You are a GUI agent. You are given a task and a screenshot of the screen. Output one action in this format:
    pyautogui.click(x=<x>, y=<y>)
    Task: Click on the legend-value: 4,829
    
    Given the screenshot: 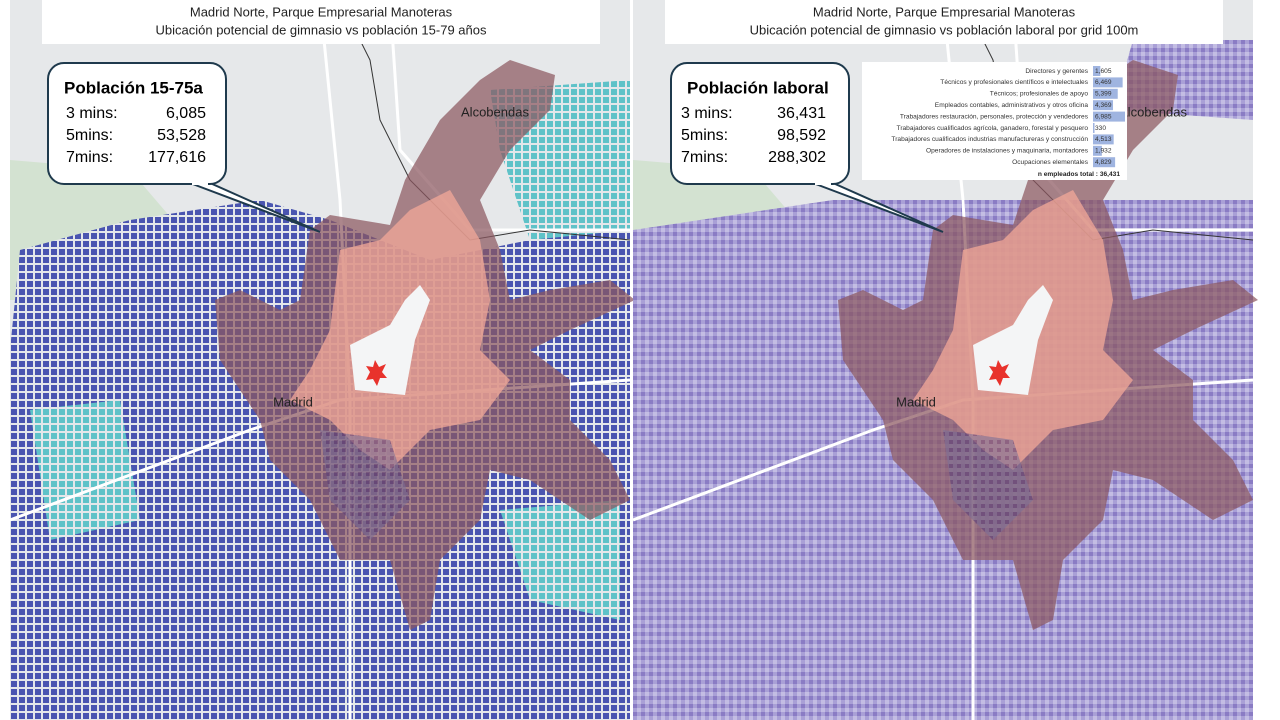 What is the action you would take?
    pyautogui.click(x=1103, y=162)
    